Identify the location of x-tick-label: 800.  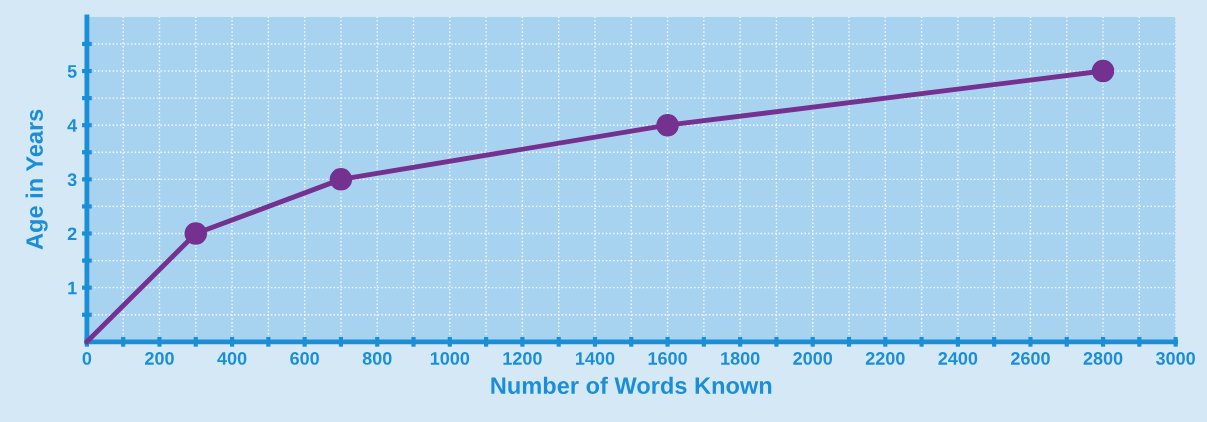
(377, 358).